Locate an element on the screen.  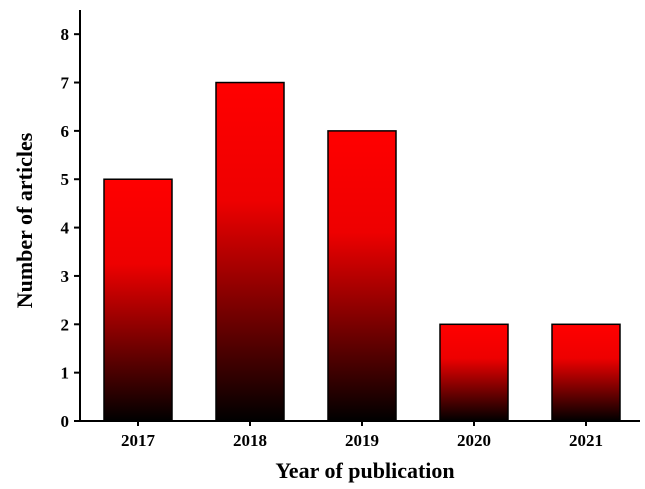
y-tick-label: 2 is located at coordinates (65, 324).